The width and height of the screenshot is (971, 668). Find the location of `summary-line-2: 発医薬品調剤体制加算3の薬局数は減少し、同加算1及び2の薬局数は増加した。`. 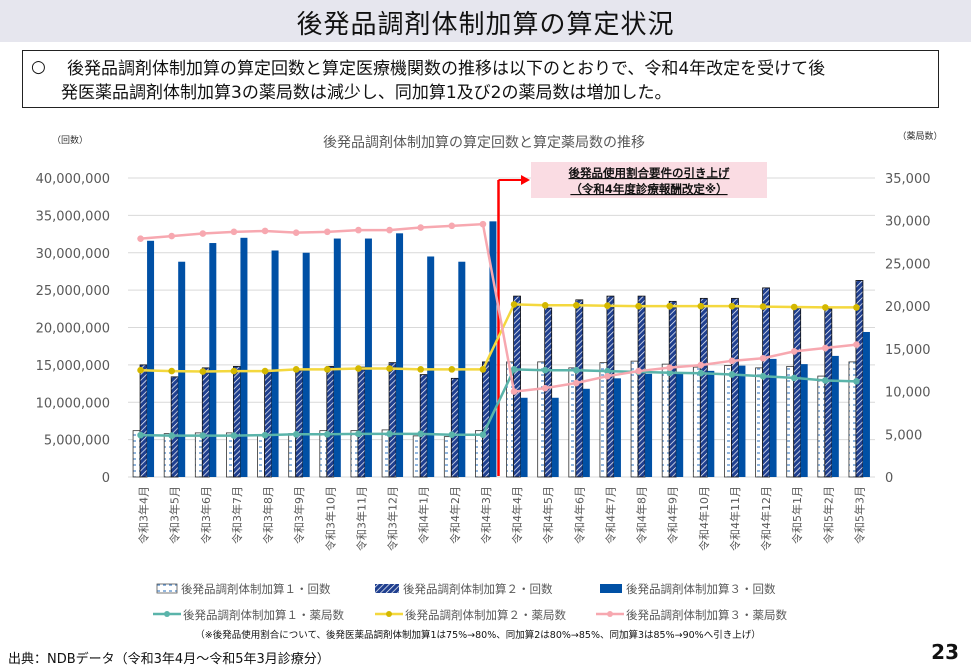

summary-line-2: 発医薬品調剤体制加算3の薬局数は減少し、同加算1及び2の薬局数は増加した。 is located at coordinates (366, 93).